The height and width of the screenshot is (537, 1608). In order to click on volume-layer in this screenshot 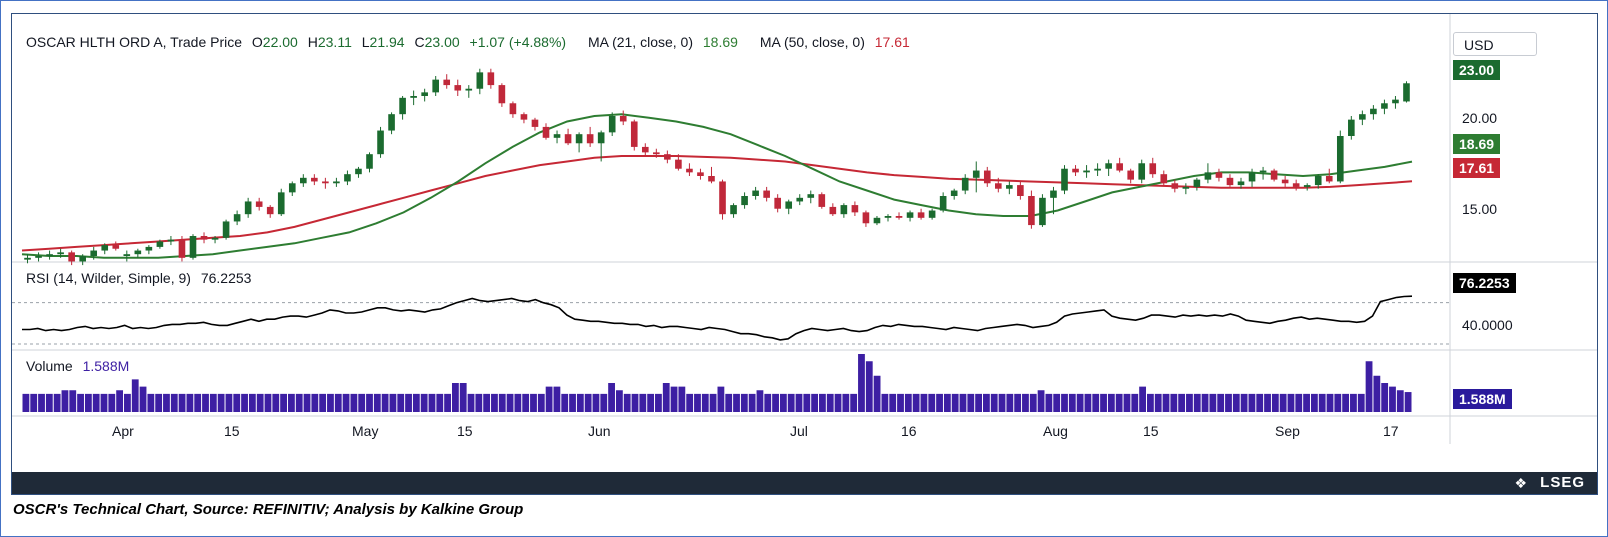, I will do `click(717, 383)`.